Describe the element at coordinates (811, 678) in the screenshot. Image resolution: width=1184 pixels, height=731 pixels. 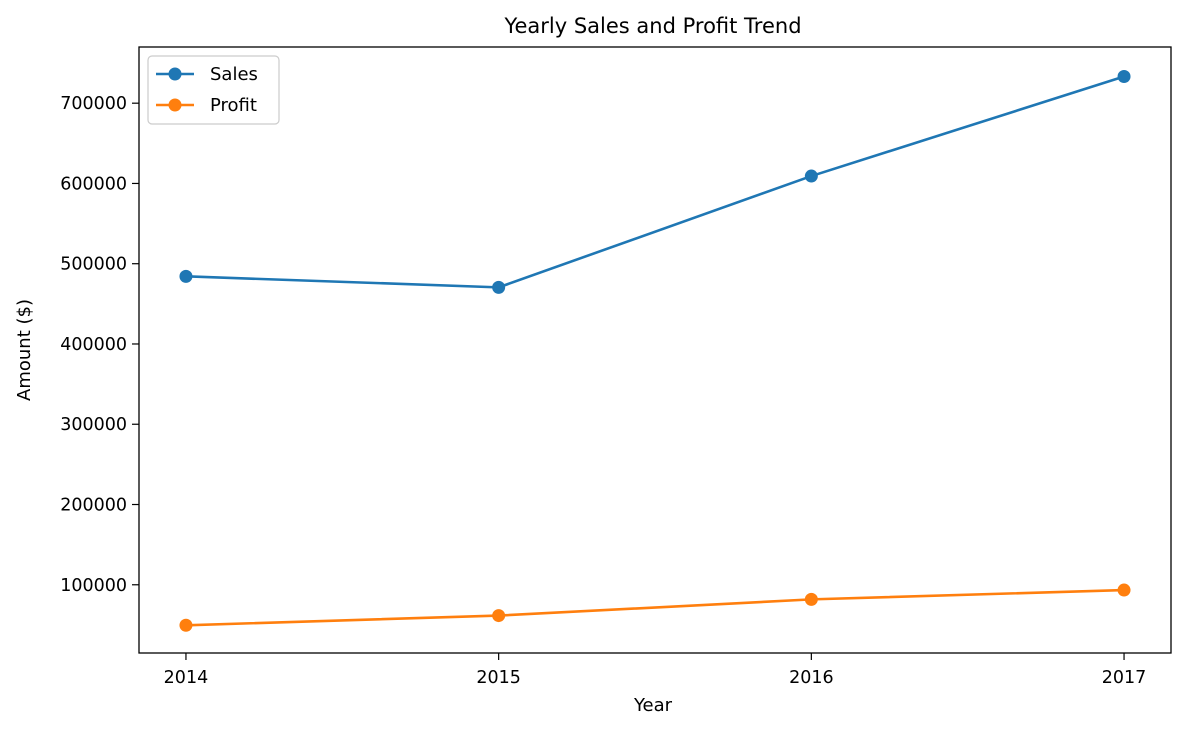
I see `x-tick-label: 2016` at that location.